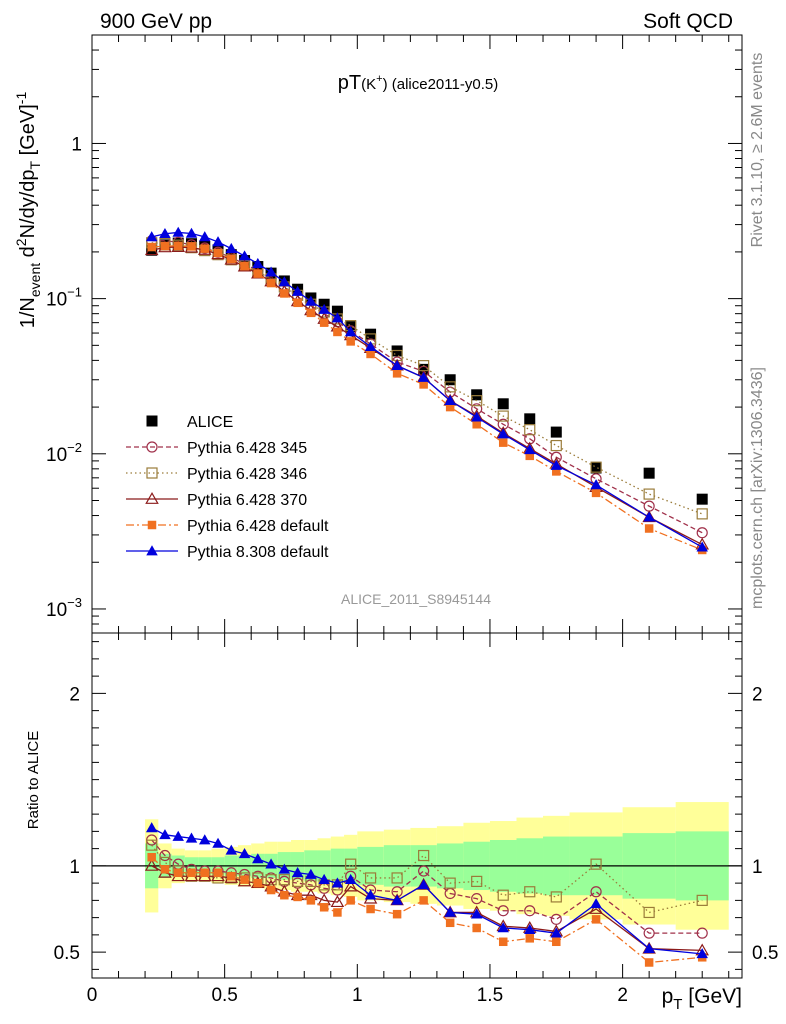 This screenshot has width=786, height=1024. Describe the element at coordinates (33, 780) in the screenshot. I see `ratio-ylabel: Ratio to ALICE` at that location.